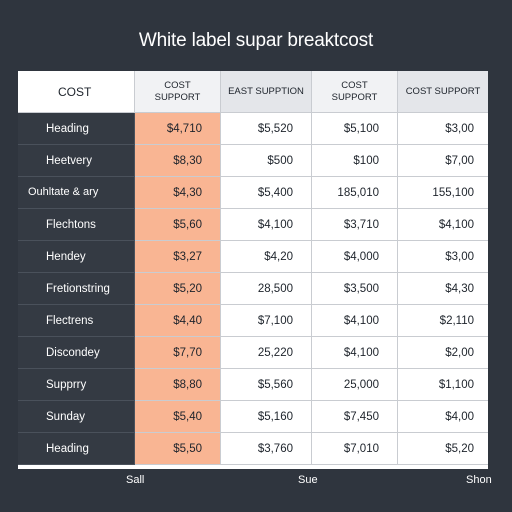  I want to click on table-row: Supprry $8,80 $5,560 25,000 $1,100, so click(253, 385).